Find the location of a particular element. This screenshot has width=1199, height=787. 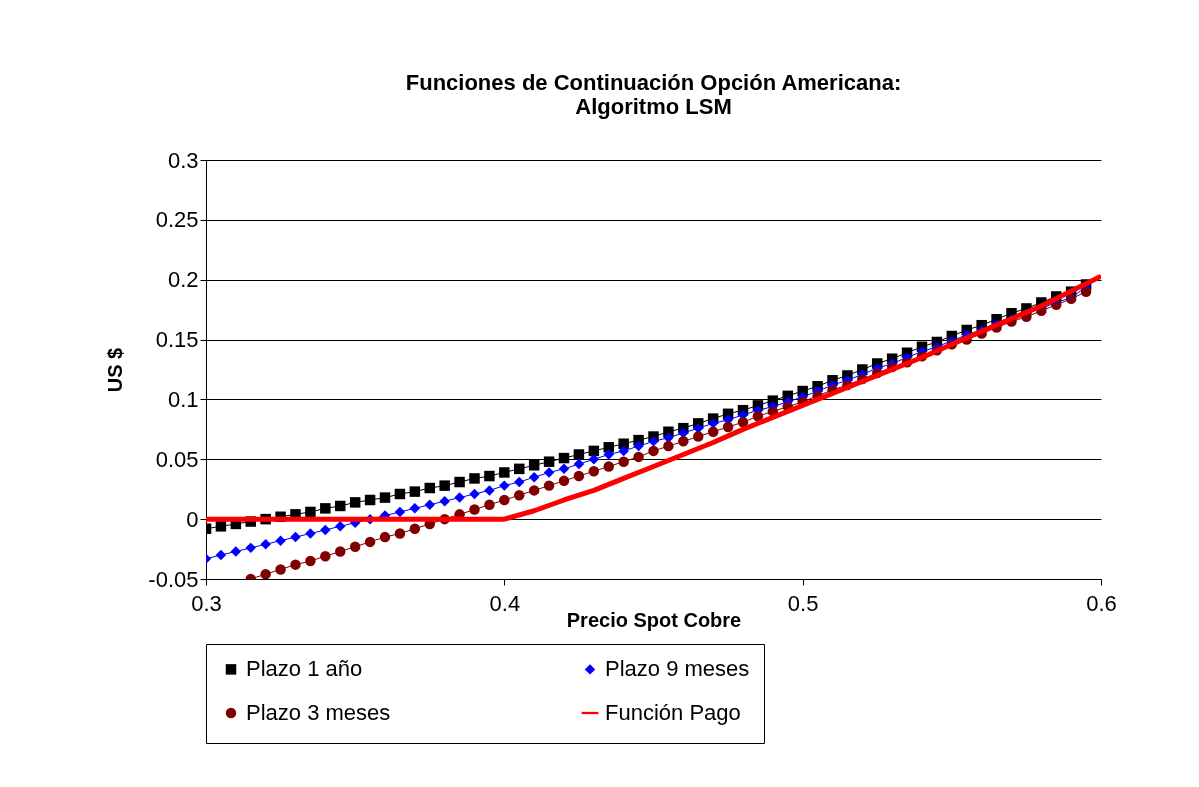

y-tick-label: 0.2 is located at coordinates (183, 280).